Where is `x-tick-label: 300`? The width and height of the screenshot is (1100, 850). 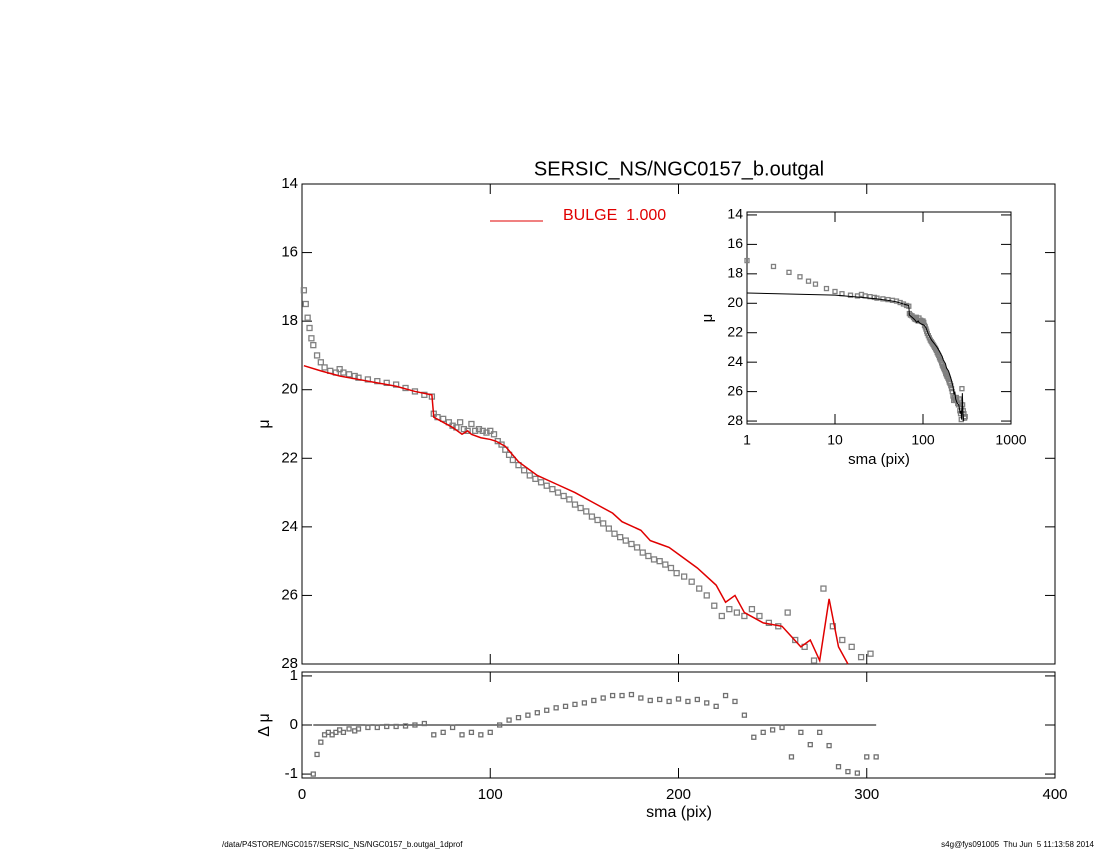 x-tick-label: 300 is located at coordinates (866, 794).